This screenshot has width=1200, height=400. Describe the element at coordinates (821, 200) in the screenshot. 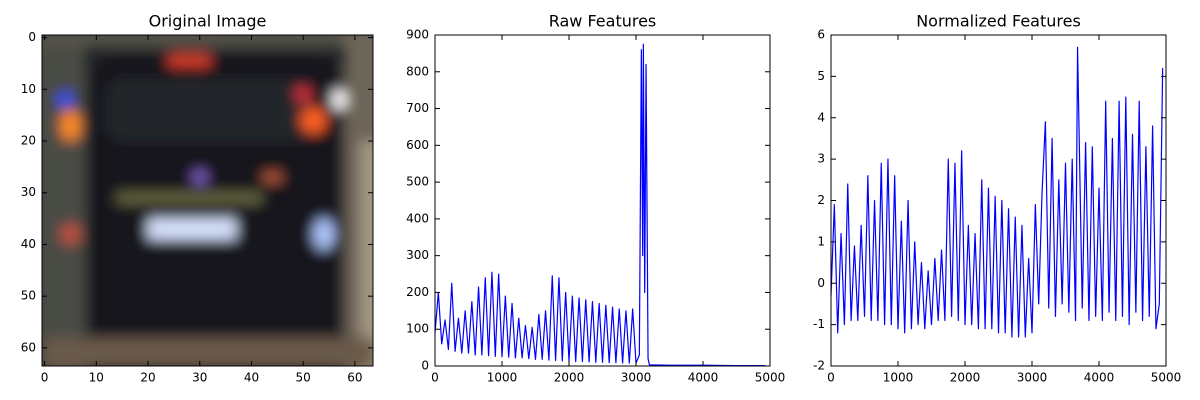

I see `y-tick-label: 2` at that location.